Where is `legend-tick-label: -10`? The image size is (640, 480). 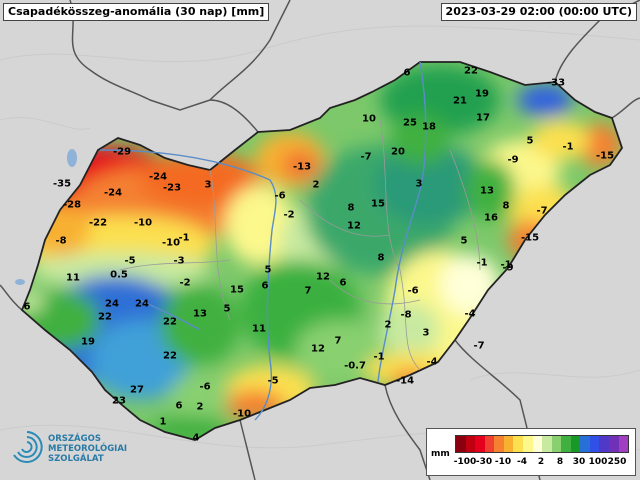
legend-tick-label: -10 is located at coordinates (503, 462).